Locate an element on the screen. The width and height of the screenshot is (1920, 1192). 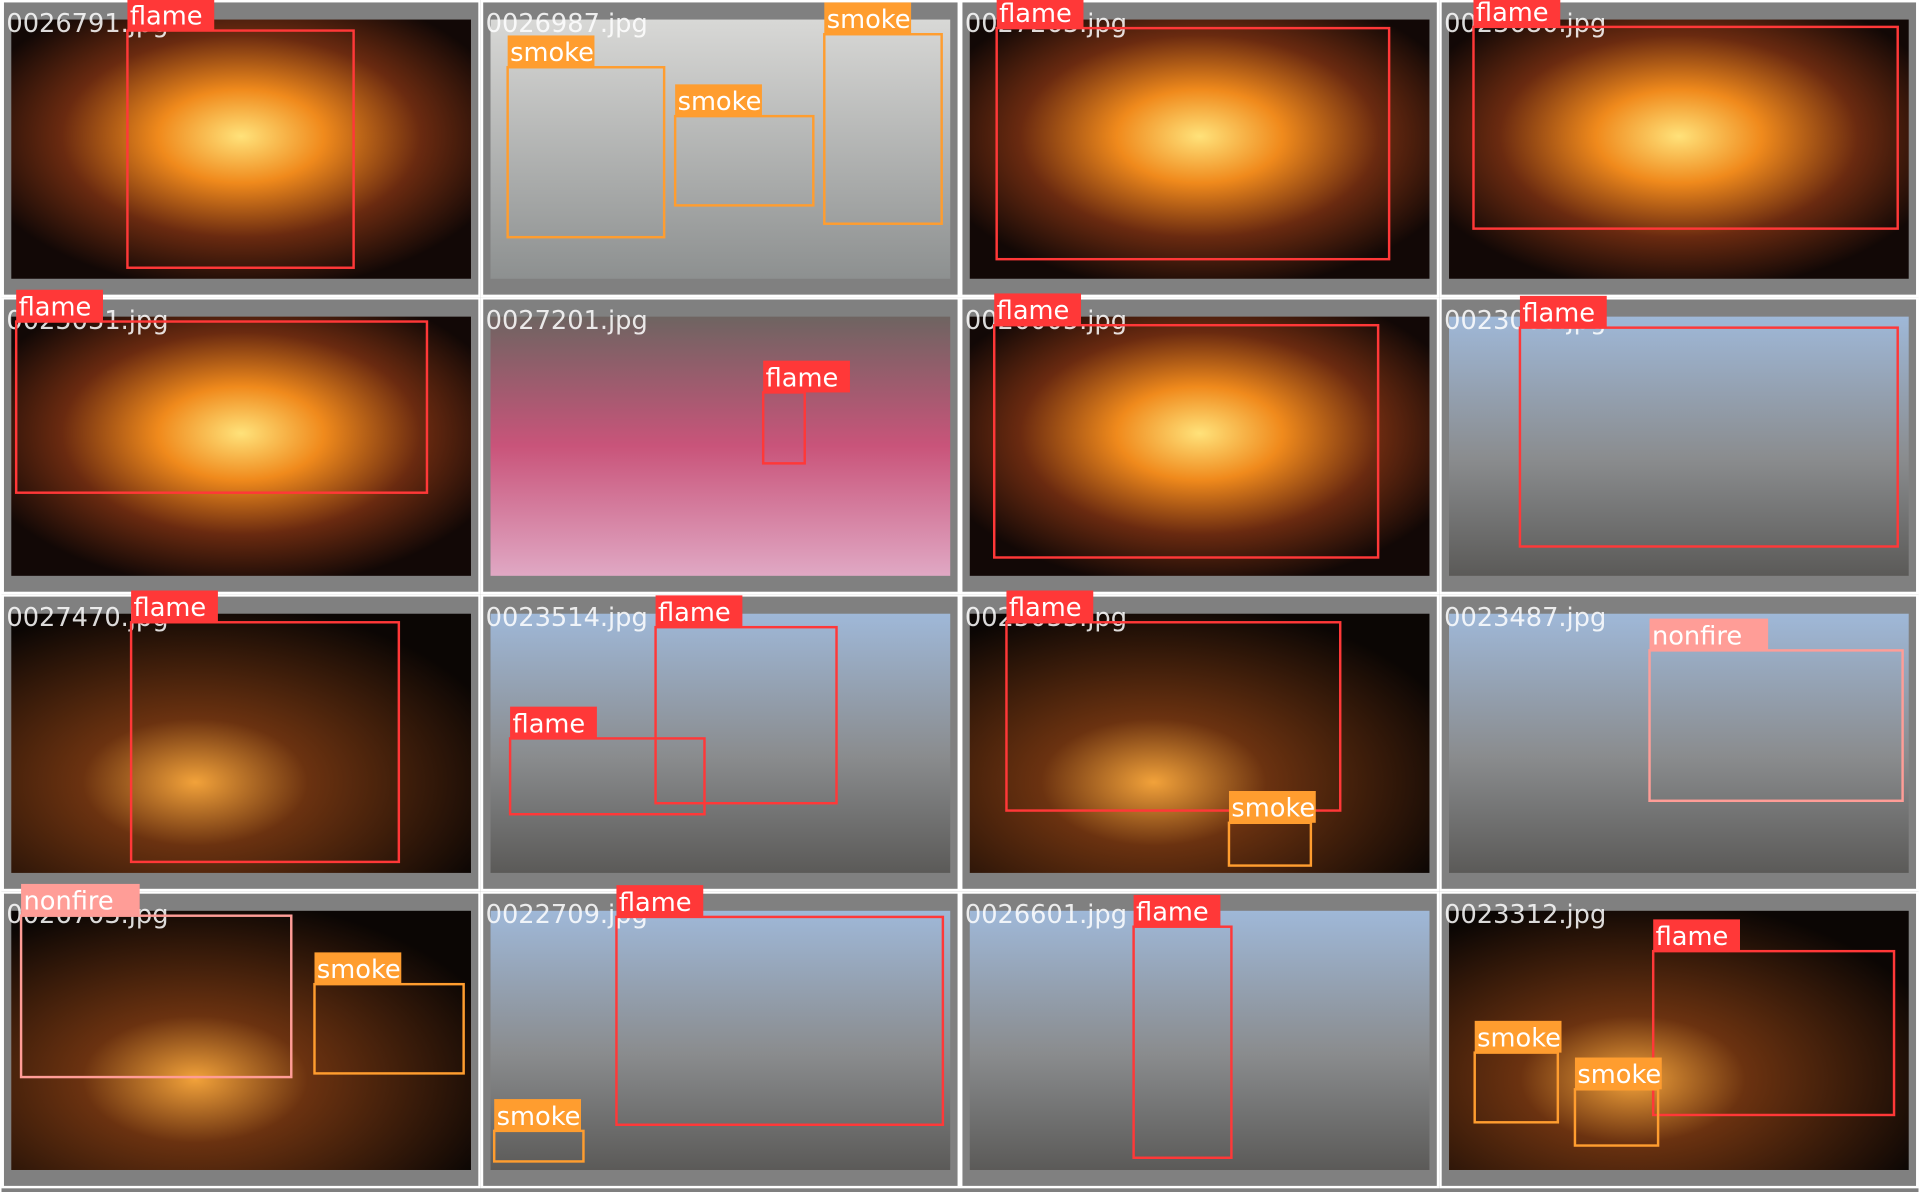
tile-filename: 0023487.jpg is located at coordinates (1525, 618).